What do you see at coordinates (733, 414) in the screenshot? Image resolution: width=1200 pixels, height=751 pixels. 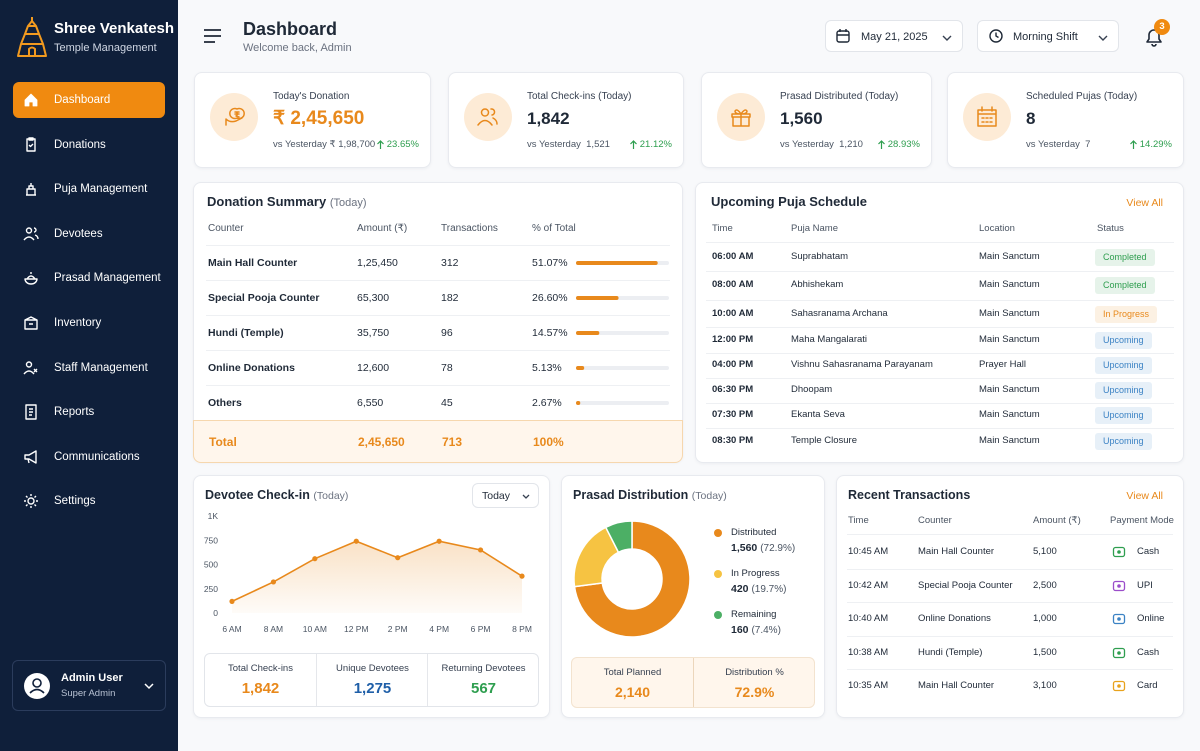 I see `puja-time: 07:30 PM` at bounding box center [733, 414].